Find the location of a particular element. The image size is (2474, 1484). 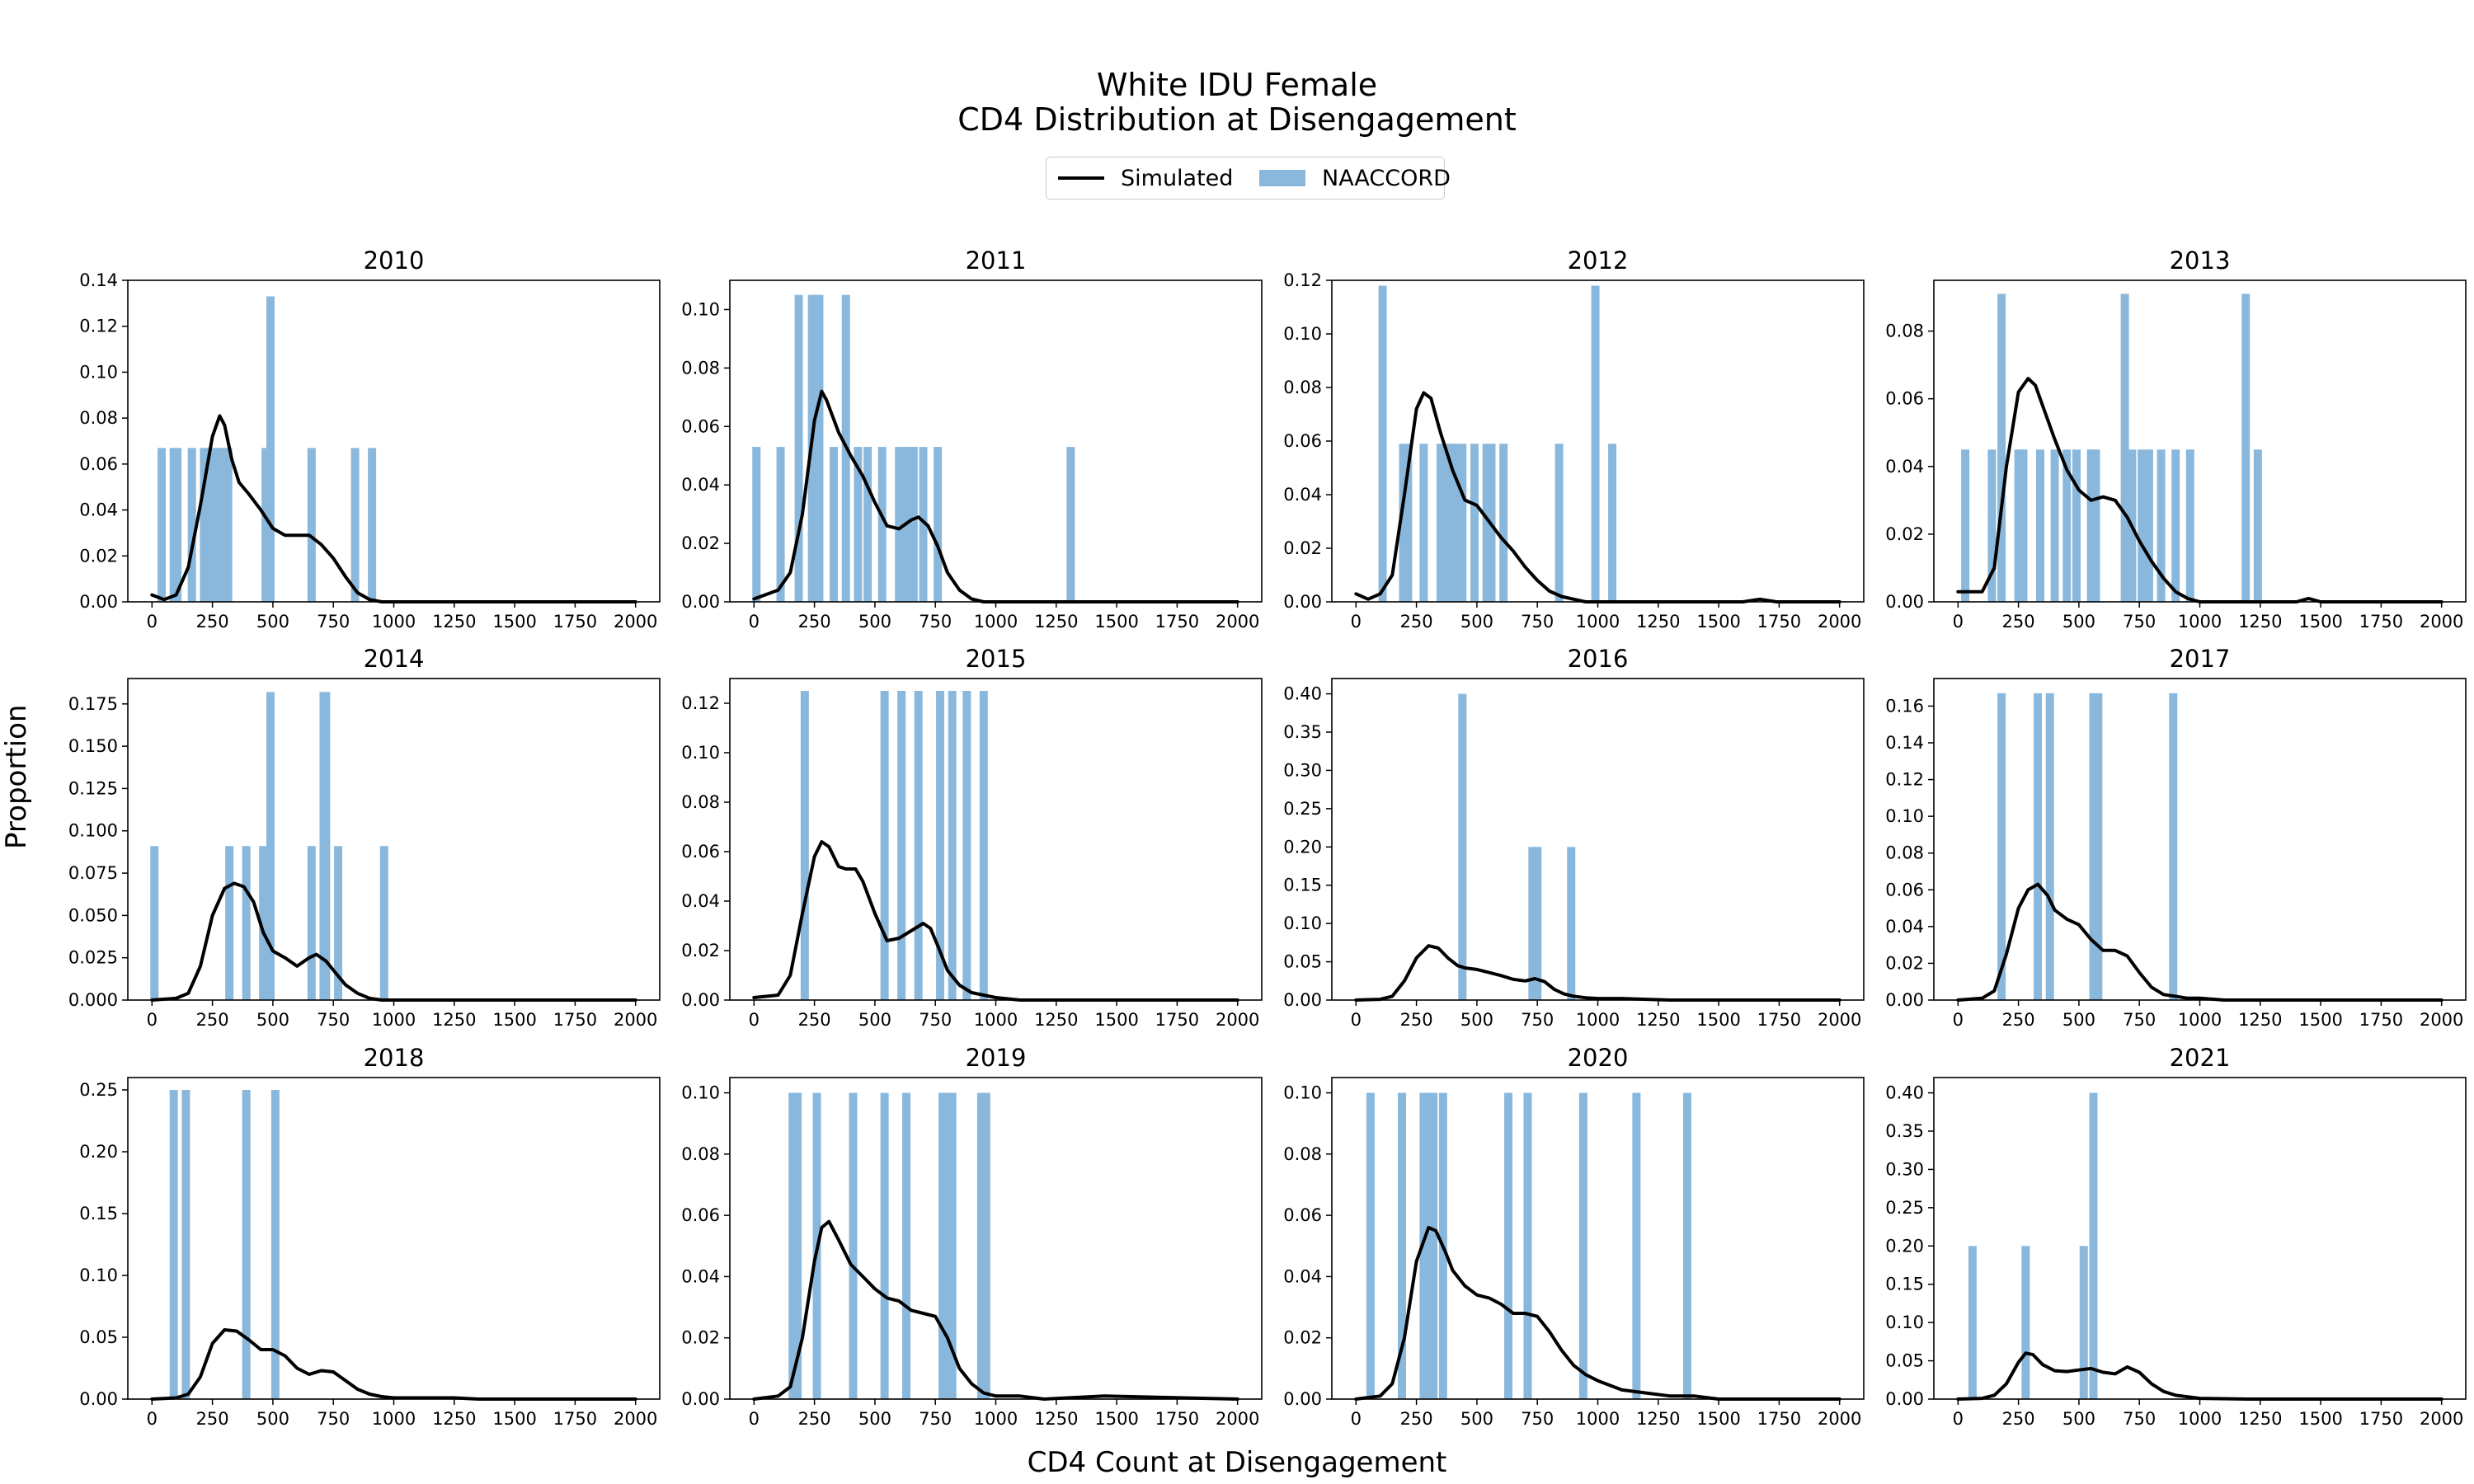

axes-frame is located at coordinates (2200, 441).